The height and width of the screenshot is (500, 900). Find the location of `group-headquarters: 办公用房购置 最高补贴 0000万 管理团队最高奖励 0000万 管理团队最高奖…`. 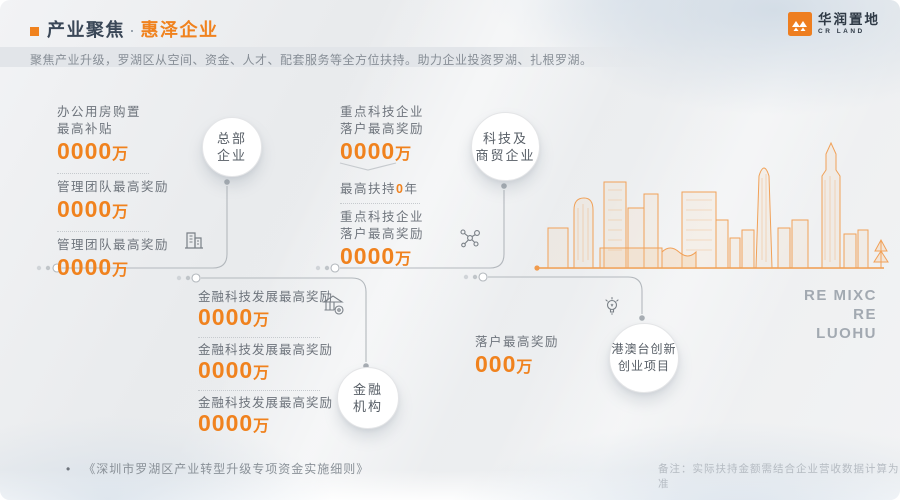

group-headquarters: 办公用房购置 最高补贴 0000万 管理团队最高奖励 0000万 管理团队最高奖… is located at coordinates (146, 194).